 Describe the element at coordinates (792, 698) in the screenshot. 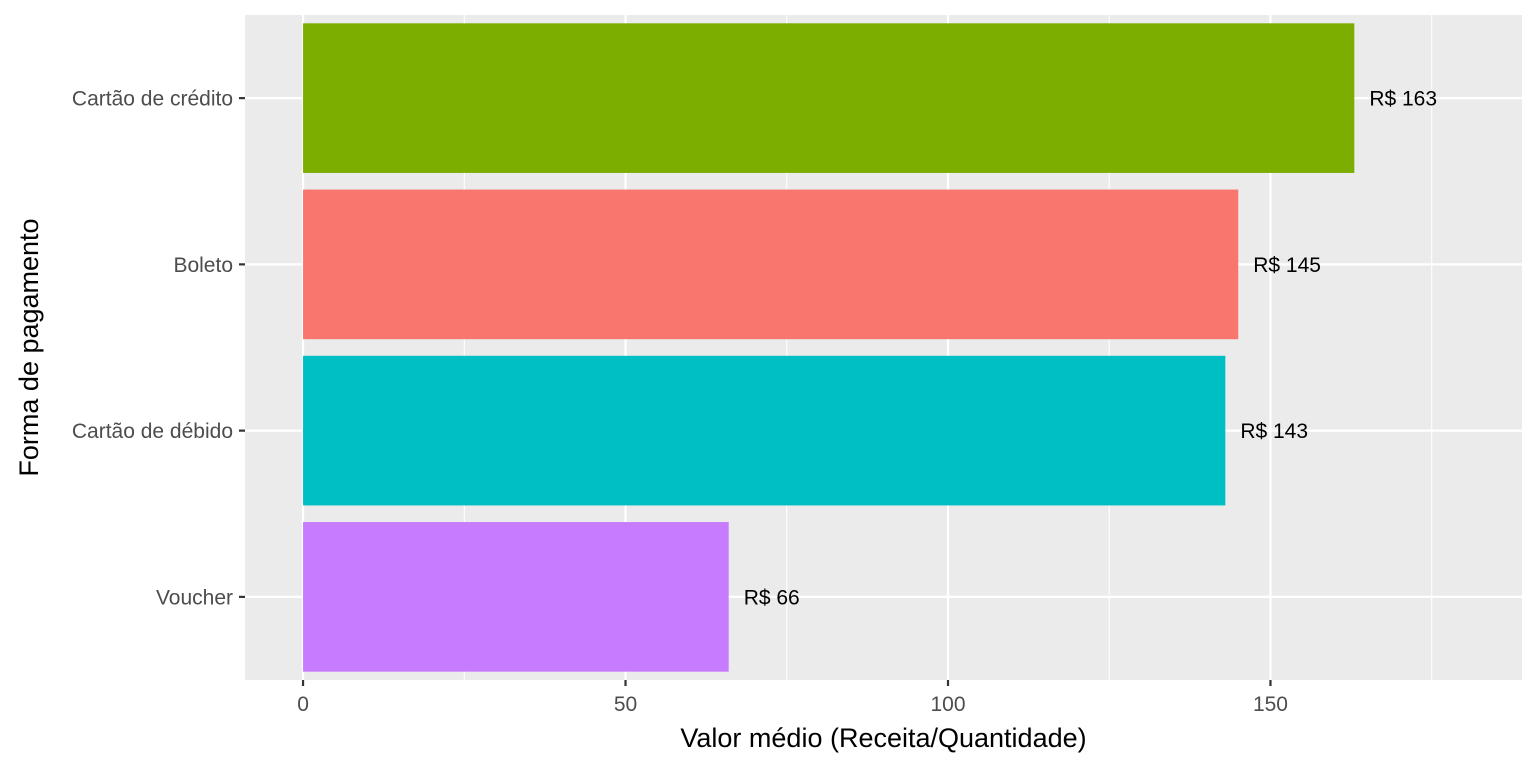

I see `x-axis: 0 50 100 150` at that location.